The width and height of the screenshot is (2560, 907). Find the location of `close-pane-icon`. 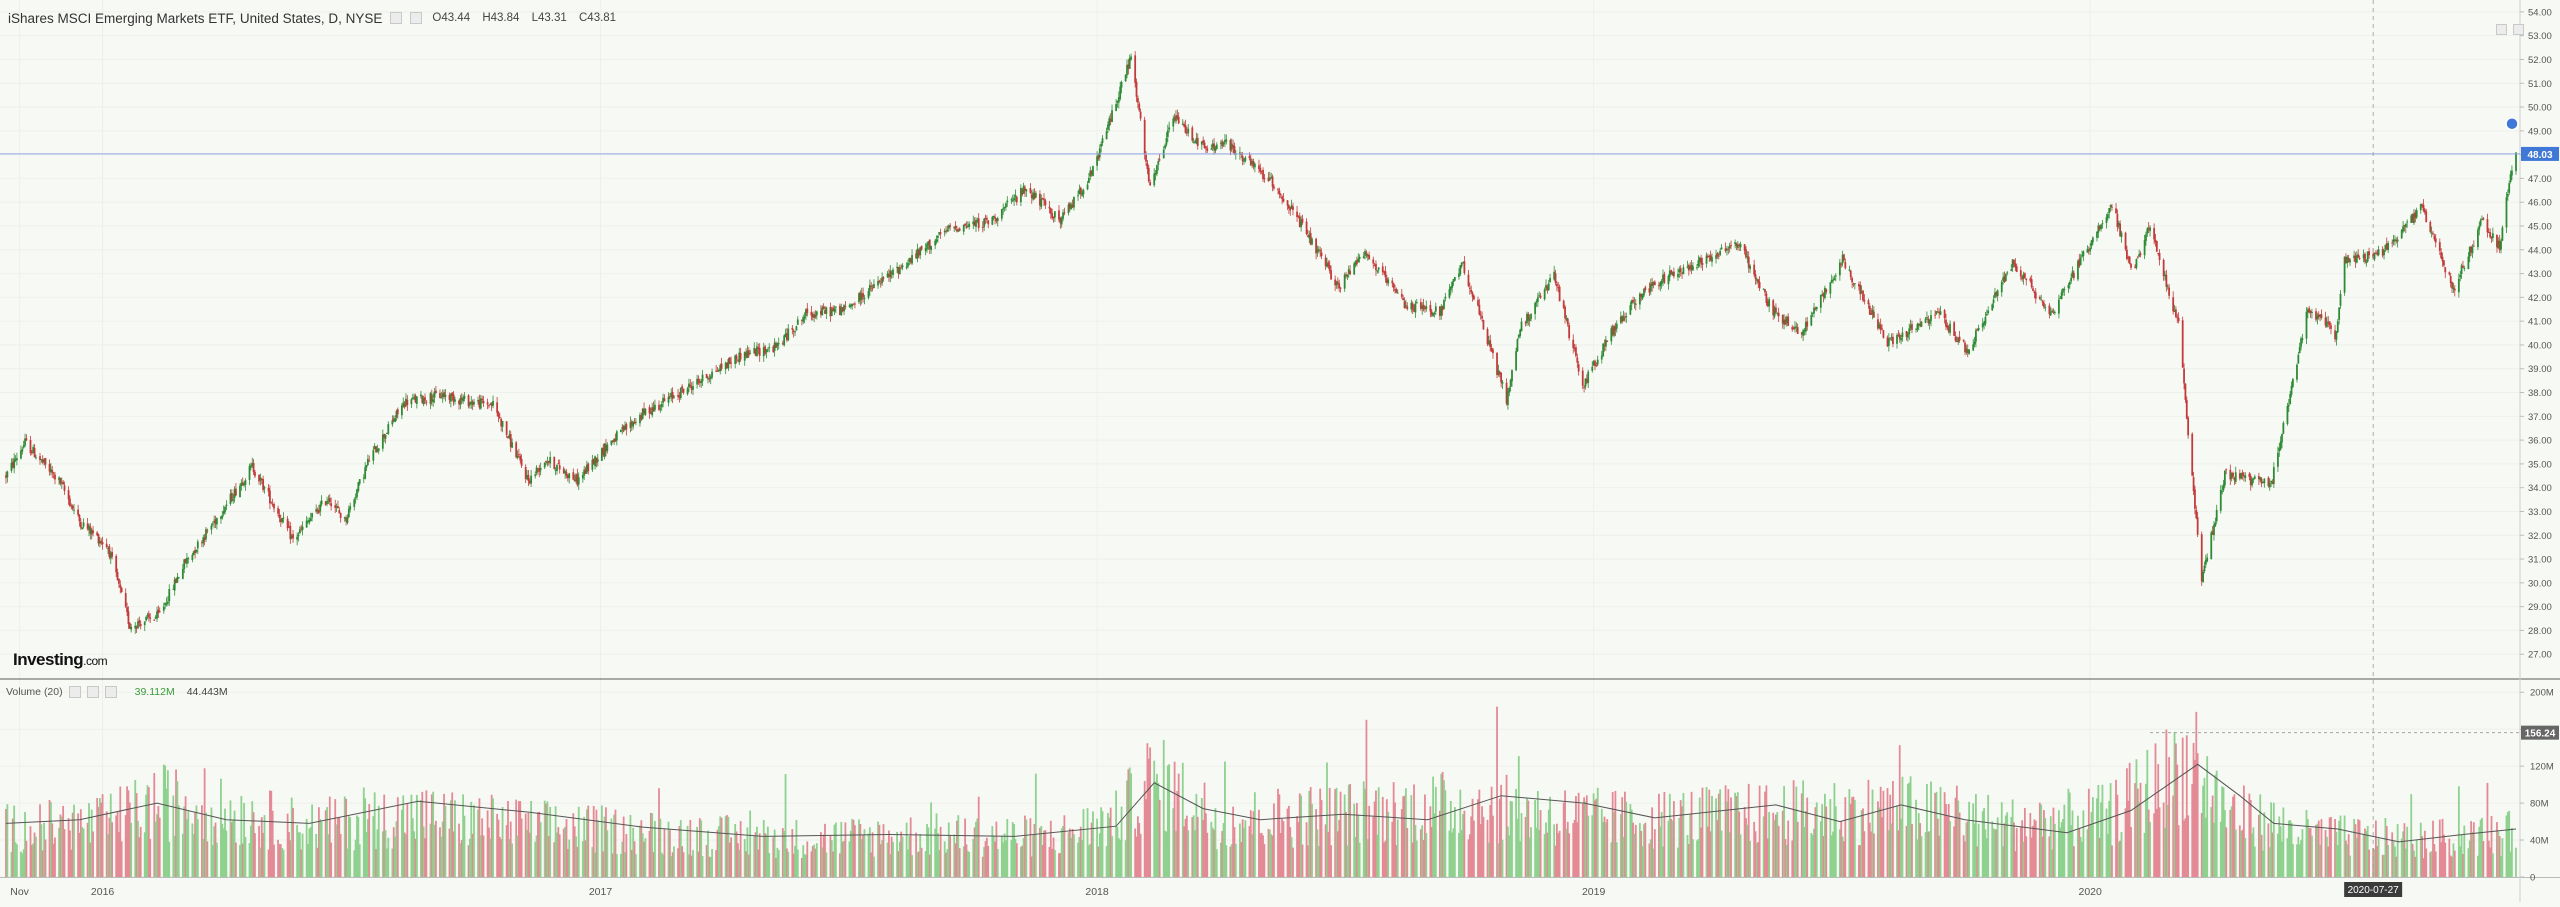

close-pane-icon is located at coordinates (2518, 29).